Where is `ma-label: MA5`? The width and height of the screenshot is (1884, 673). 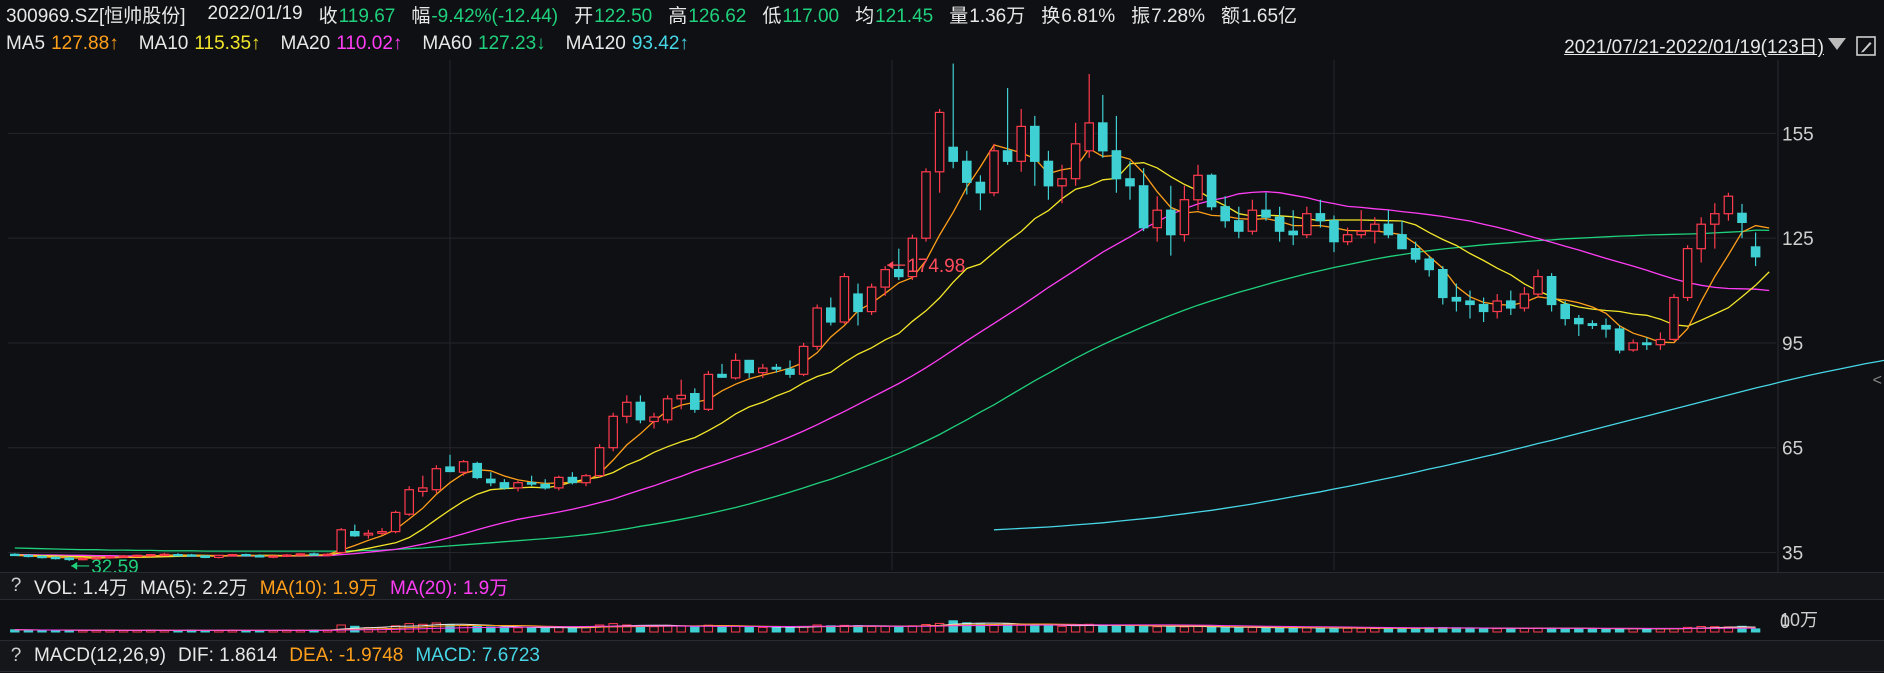
ma-label: MA5 is located at coordinates (26, 43).